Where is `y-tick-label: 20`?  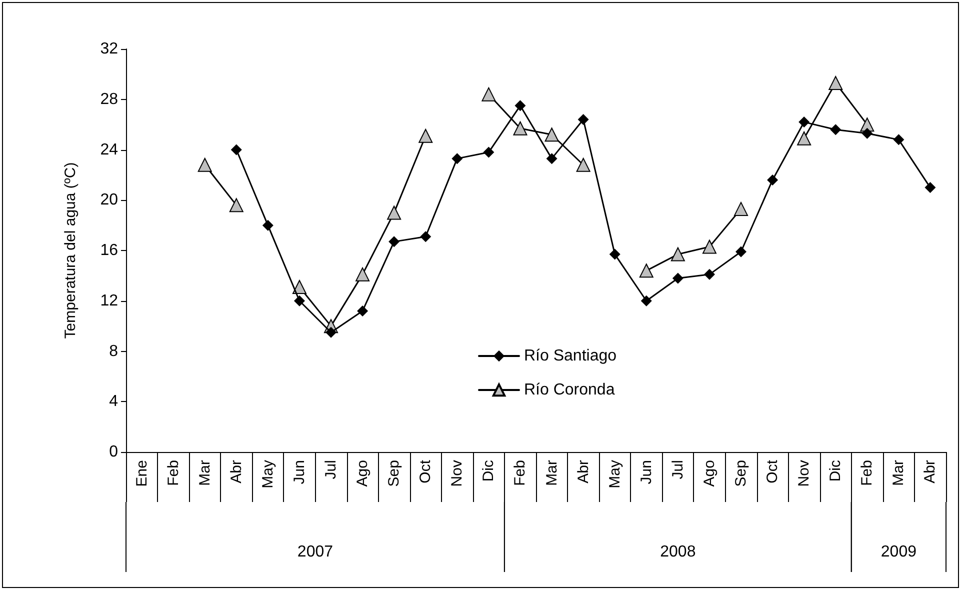
y-tick-label: 20 is located at coordinates (109, 200).